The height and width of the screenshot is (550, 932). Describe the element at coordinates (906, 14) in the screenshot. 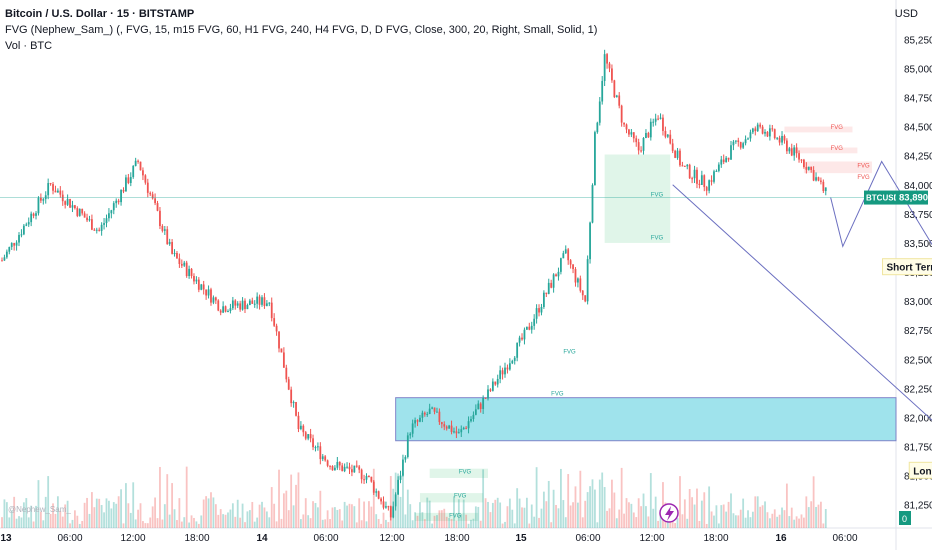

I see `currency-label: USD` at that location.